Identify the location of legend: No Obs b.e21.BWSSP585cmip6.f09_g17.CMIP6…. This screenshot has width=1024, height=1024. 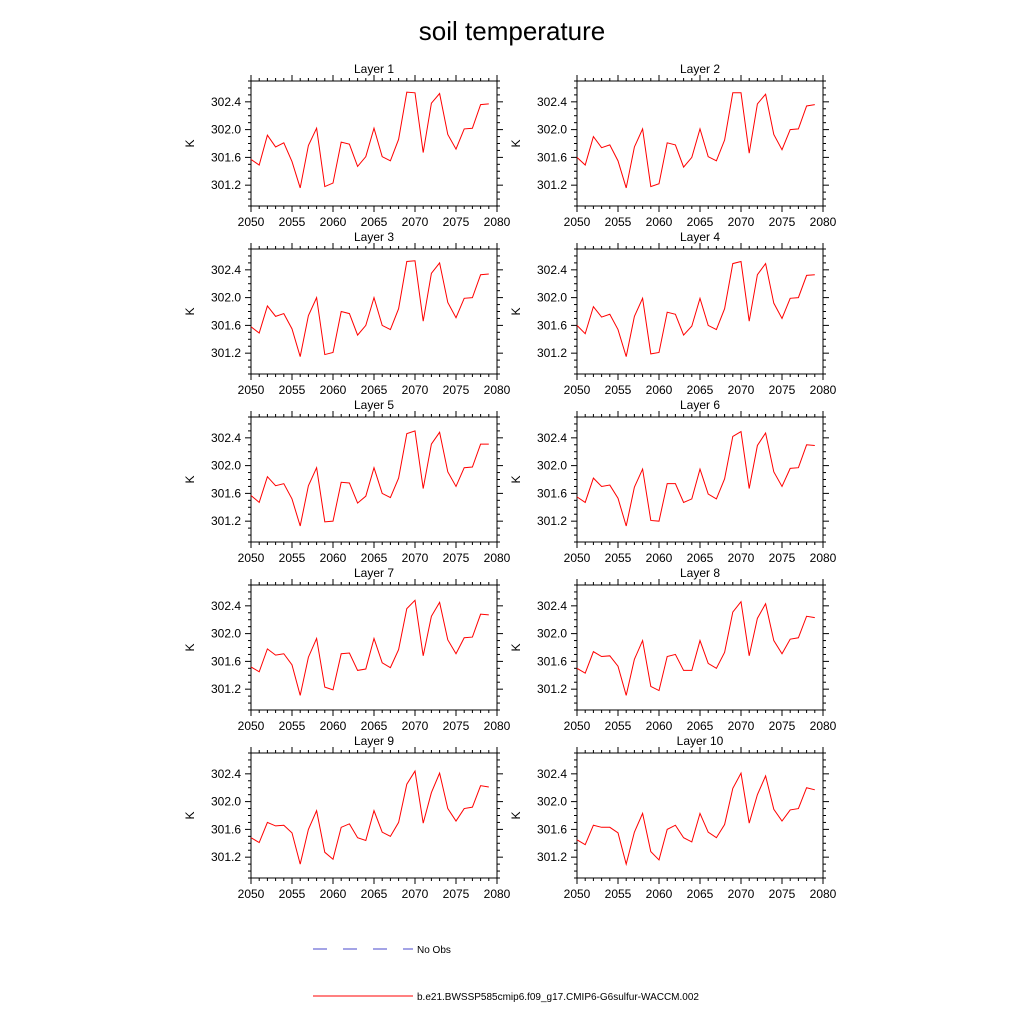
(506, 974).